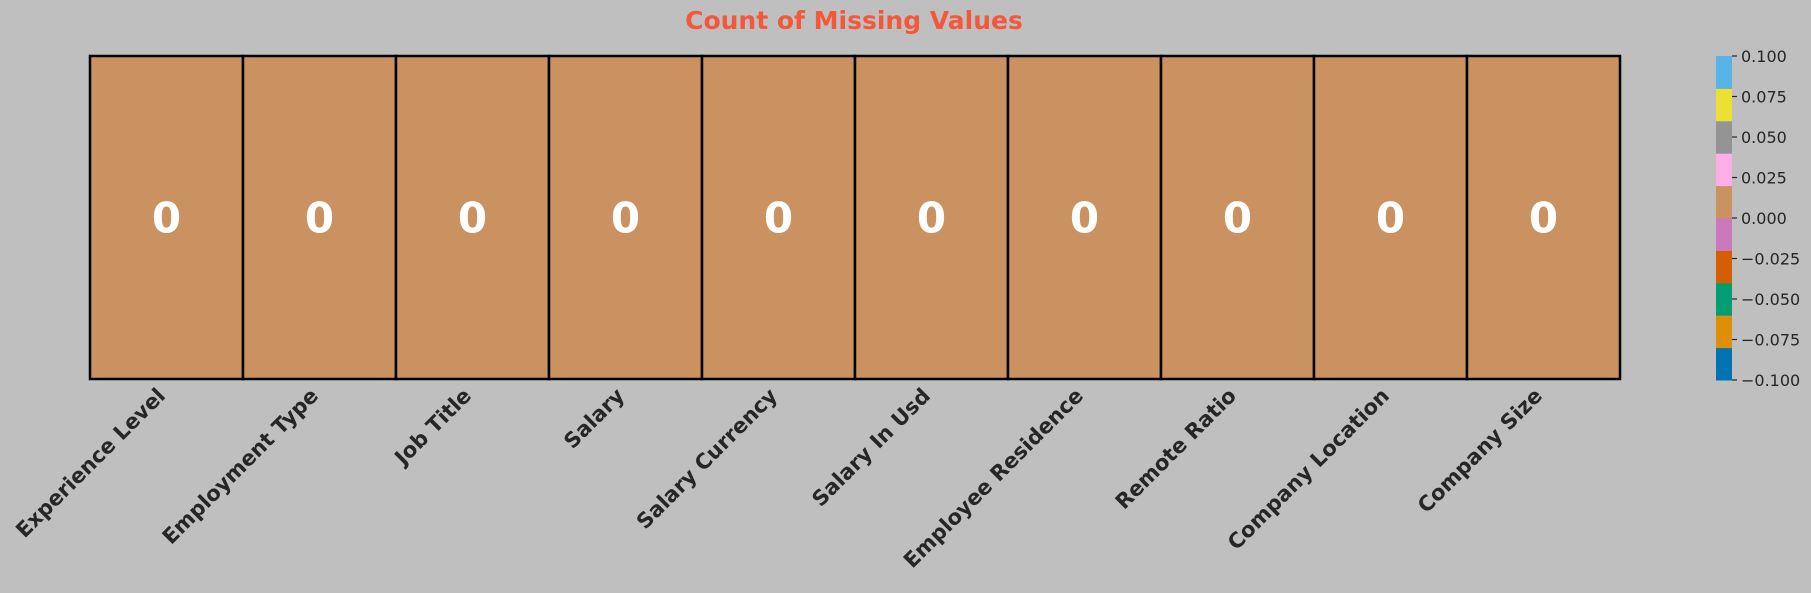 The image size is (1811, 593). I want to click on x-tick-label: Salary In Usd, so click(871, 448).